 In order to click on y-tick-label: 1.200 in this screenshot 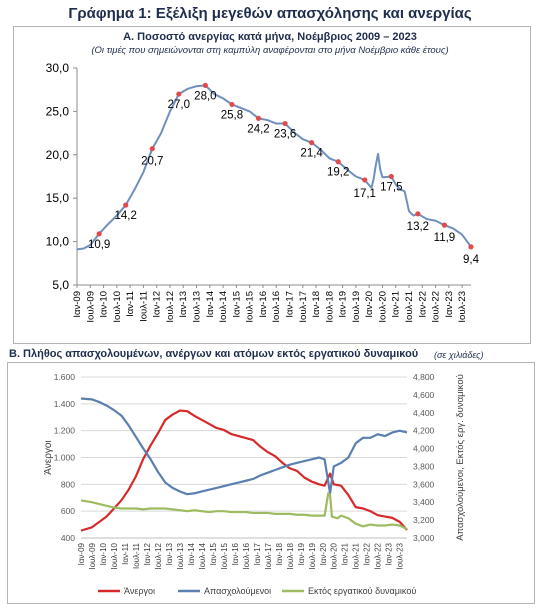, I will do `click(65, 431)`.